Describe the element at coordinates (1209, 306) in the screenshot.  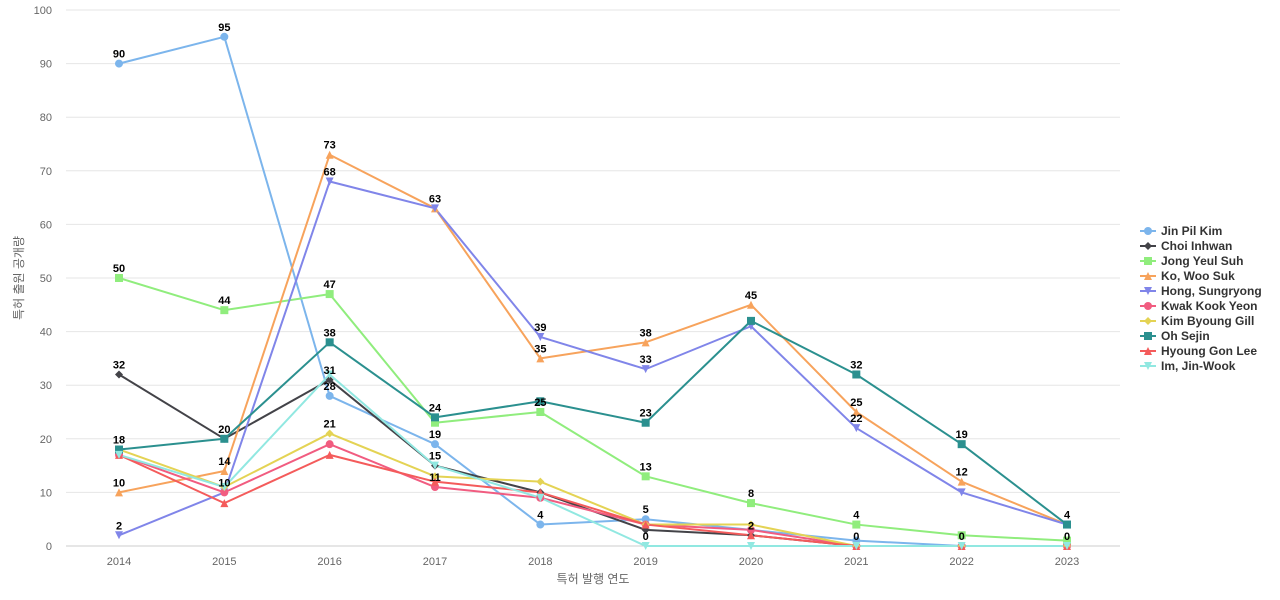
I see `legend-label: Kwak Kook Yeon` at that location.